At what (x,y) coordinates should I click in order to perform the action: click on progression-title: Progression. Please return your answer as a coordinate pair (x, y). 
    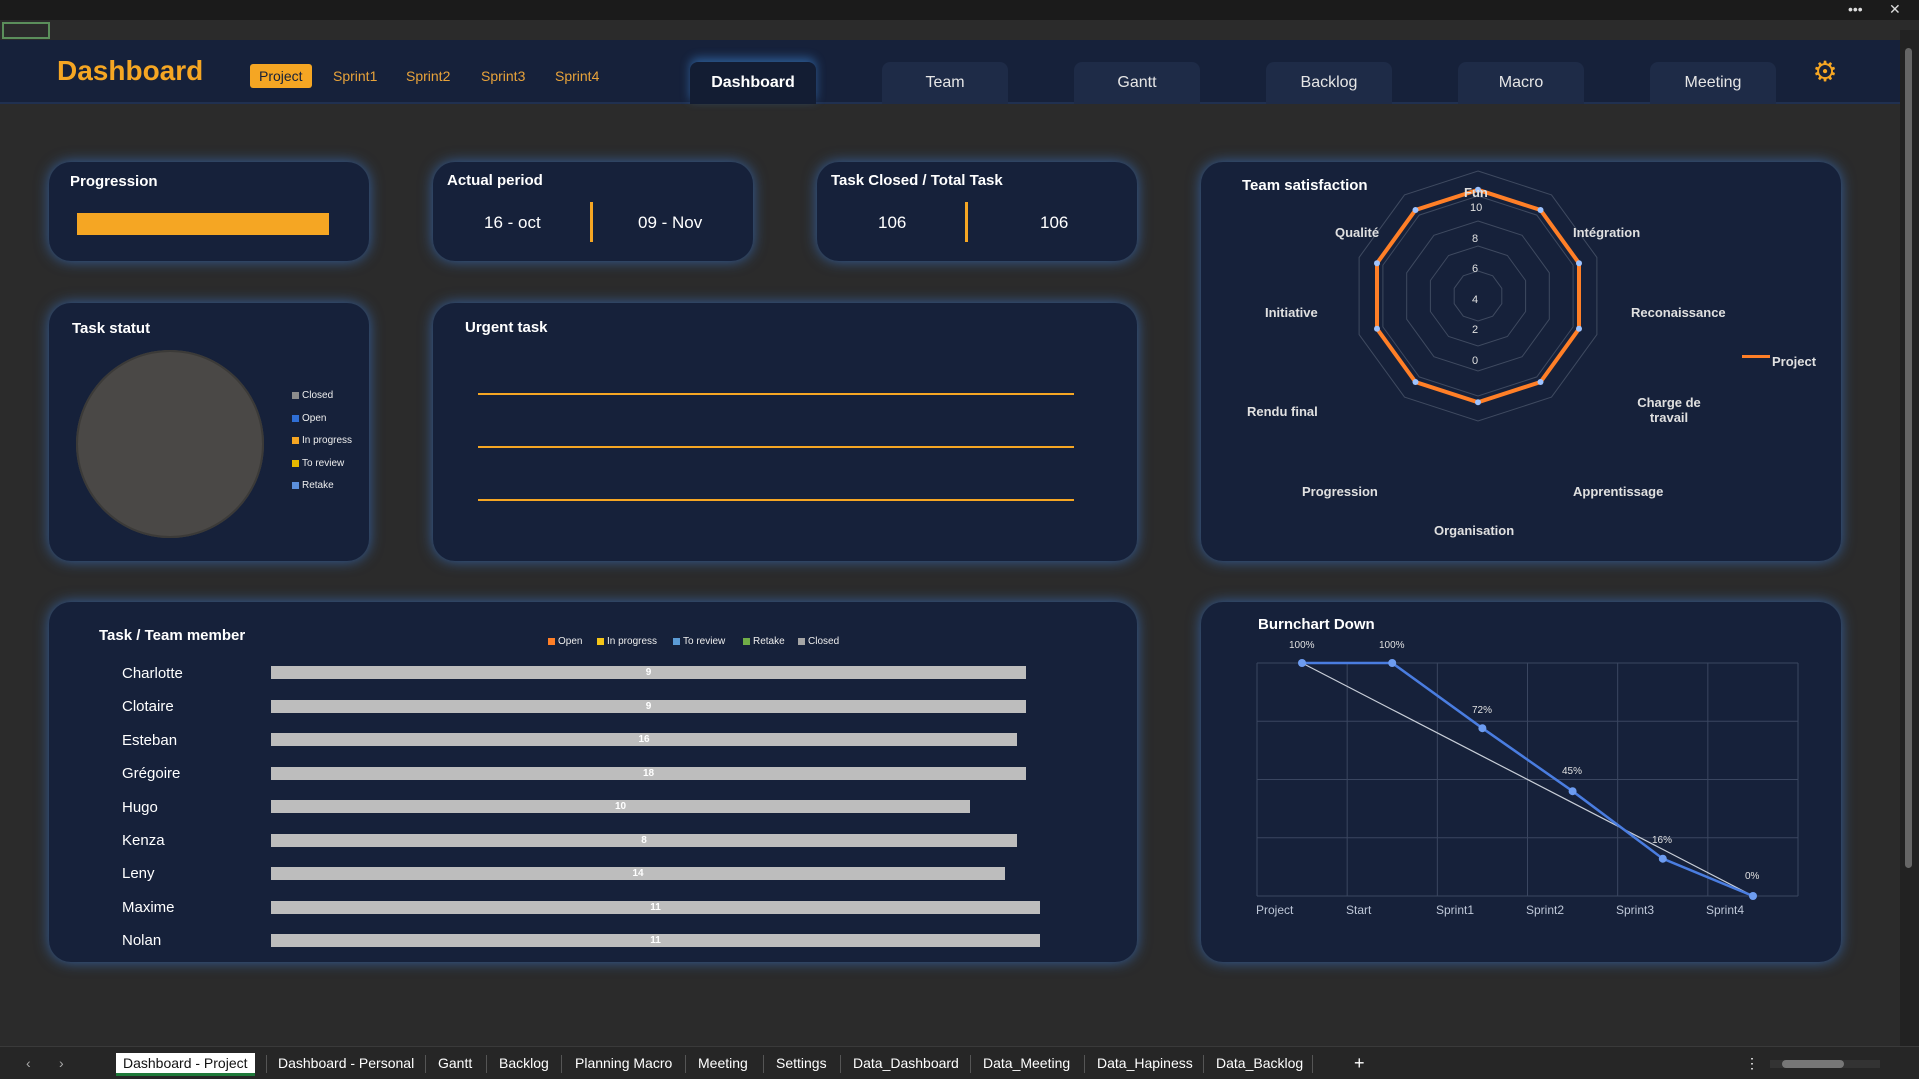
    Looking at the image, I should click on (114, 181).